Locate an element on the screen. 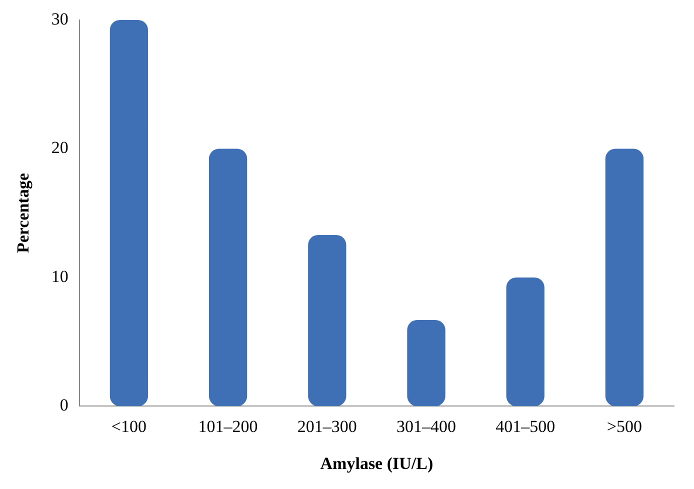 The width and height of the screenshot is (694, 489). x-tick-label: <100 is located at coordinates (128, 426).